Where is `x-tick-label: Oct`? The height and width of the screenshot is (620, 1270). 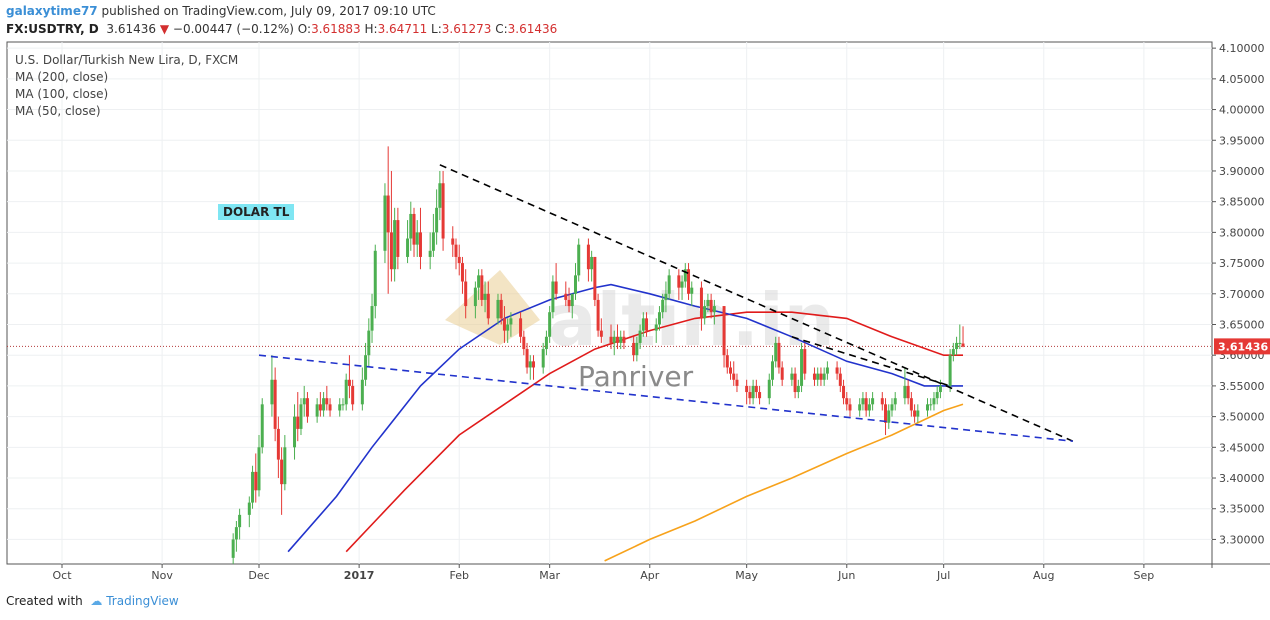
x-tick-label: Oct is located at coordinates (62, 575).